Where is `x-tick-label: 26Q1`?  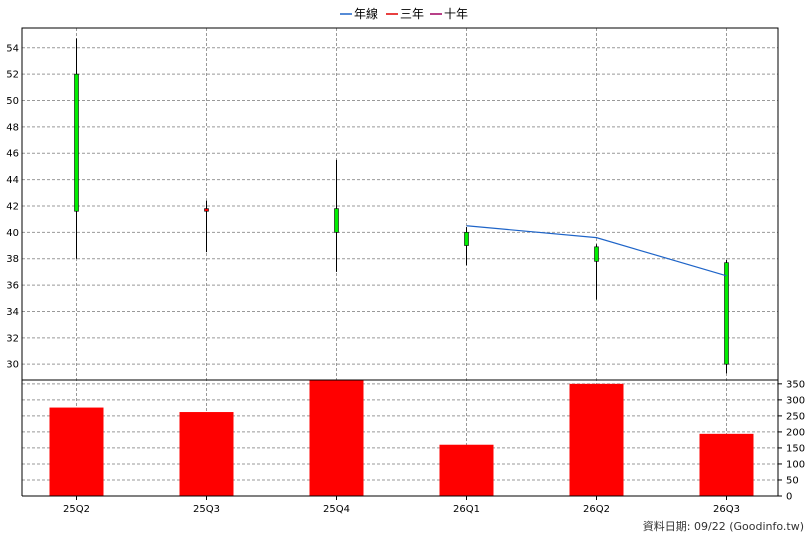
x-tick-label: 26Q1 is located at coordinates (466, 509).